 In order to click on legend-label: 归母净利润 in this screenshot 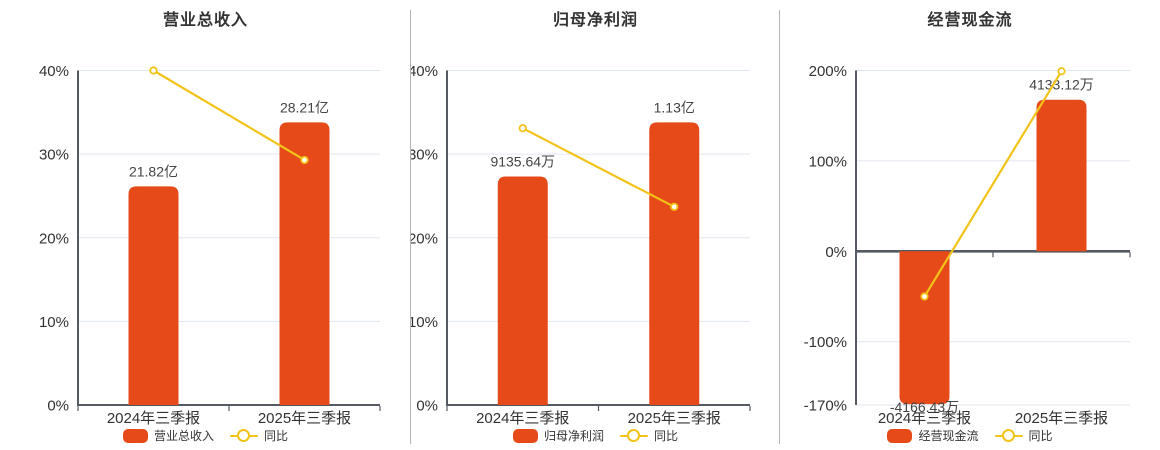, I will do `click(573, 436)`.